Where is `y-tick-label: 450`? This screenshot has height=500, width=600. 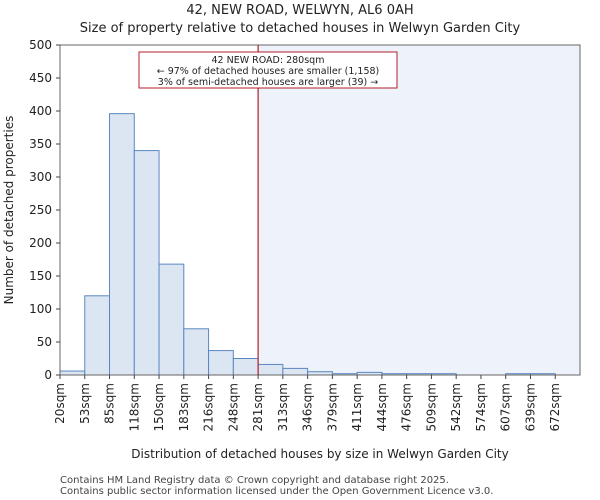
y-tick-label: 450 is located at coordinates (40, 78).